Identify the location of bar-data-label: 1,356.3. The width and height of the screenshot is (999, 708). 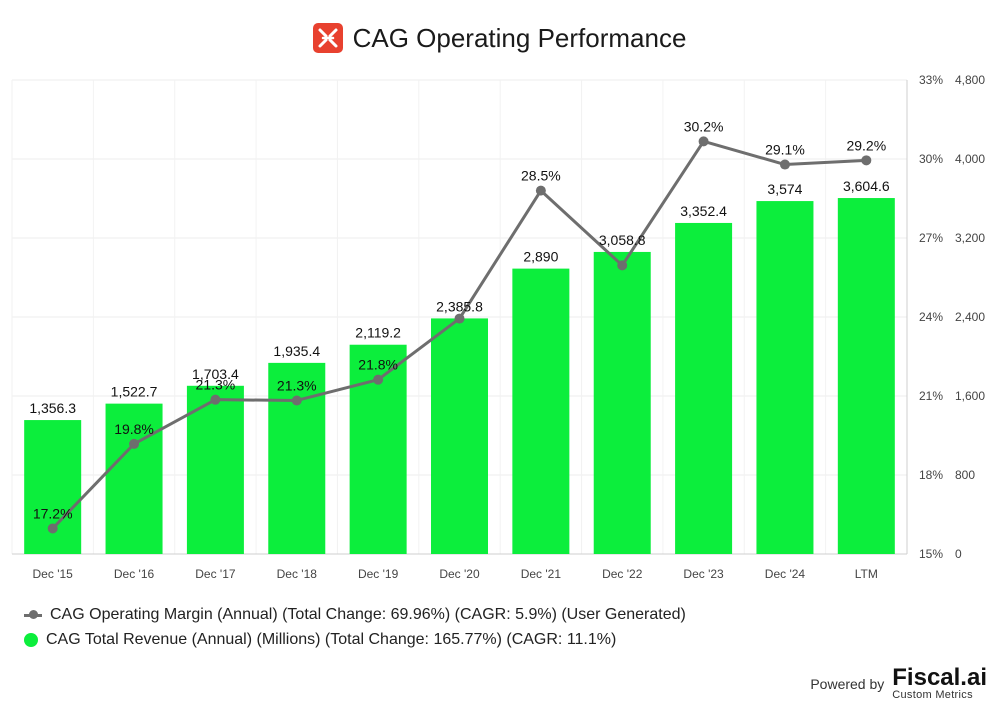
(52, 408).